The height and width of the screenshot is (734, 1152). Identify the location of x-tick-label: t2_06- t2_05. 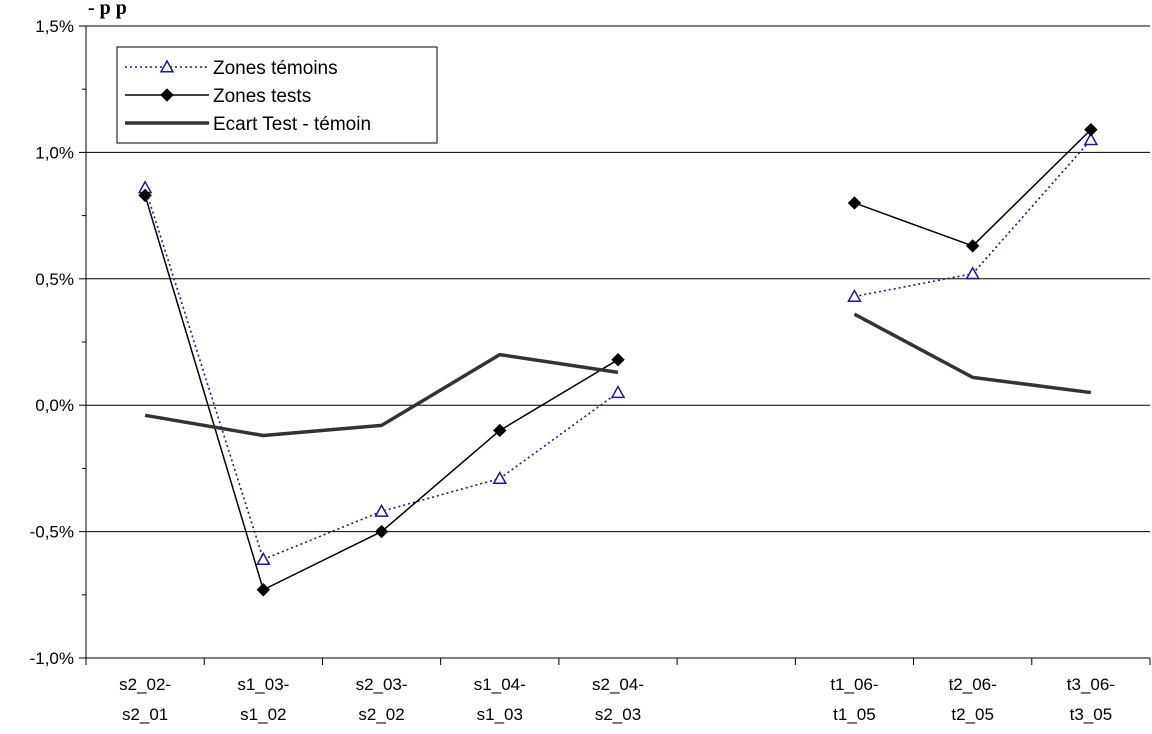
(973, 699).